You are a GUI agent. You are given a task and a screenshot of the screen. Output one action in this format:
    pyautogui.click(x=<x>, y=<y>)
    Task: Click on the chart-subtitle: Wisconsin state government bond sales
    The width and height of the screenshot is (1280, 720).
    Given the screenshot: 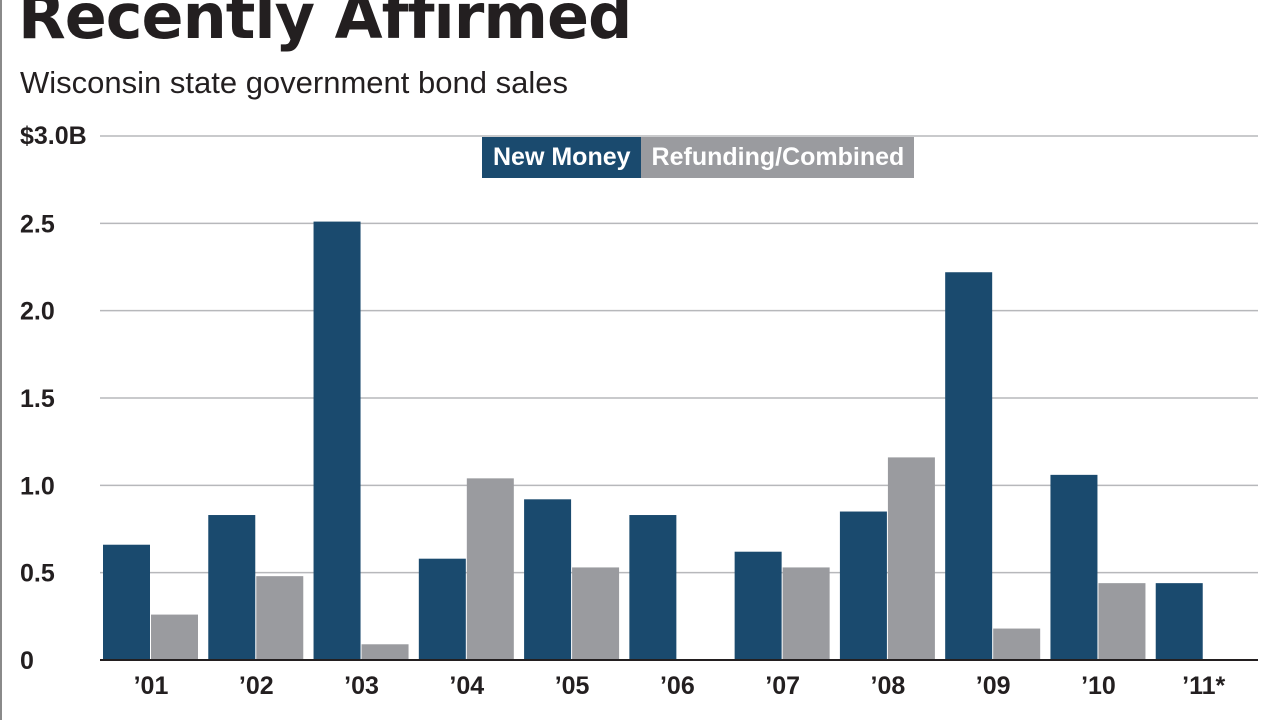 What is the action you would take?
    pyautogui.click(x=294, y=82)
    